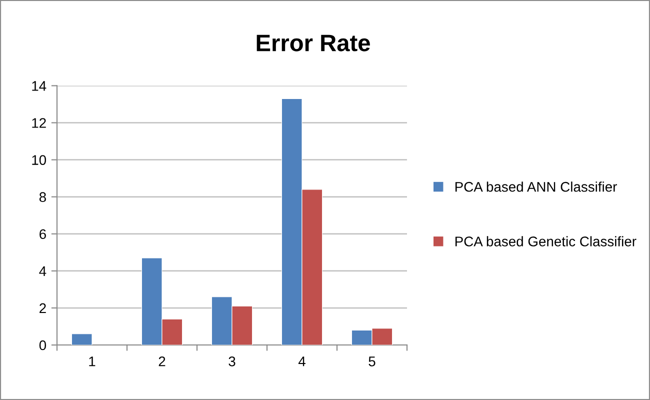 The height and width of the screenshot is (400, 650). Describe the element at coordinates (43, 234) in the screenshot. I see `y-tick-label: 6` at that location.